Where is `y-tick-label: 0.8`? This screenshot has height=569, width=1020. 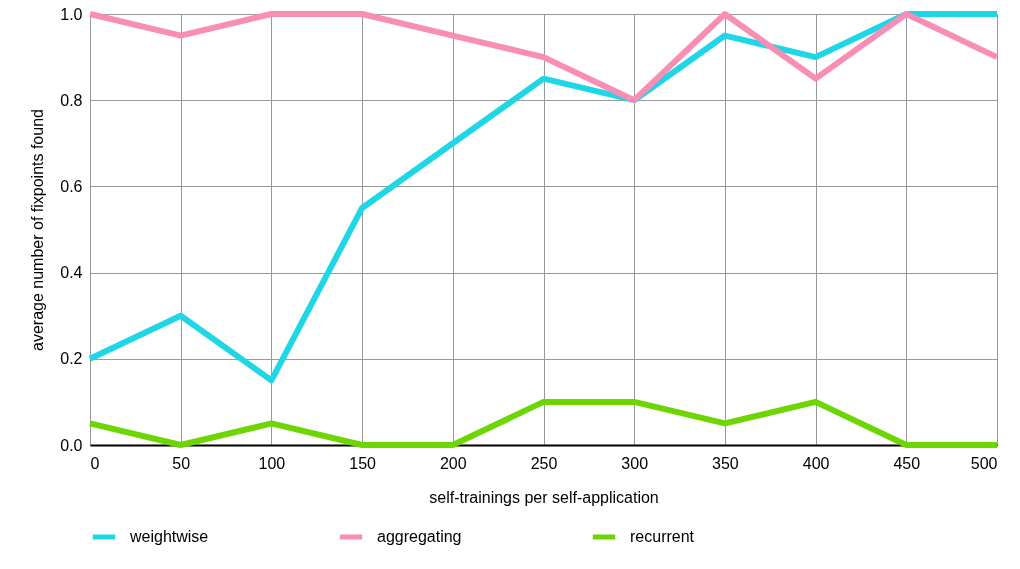 y-tick-label: 0.8 is located at coordinates (71, 100).